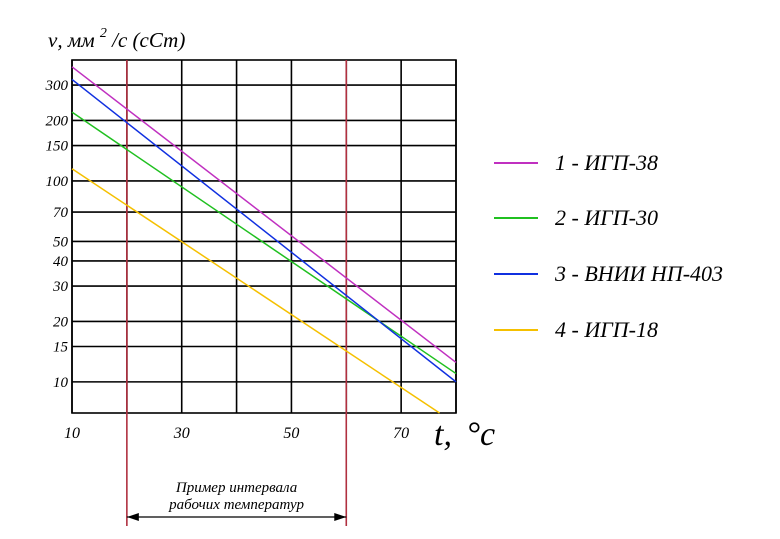 The height and width of the screenshot is (539, 780). What do you see at coordinates (181, 433) in the screenshot?
I see `x-tick-label: 30` at bounding box center [181, 433].